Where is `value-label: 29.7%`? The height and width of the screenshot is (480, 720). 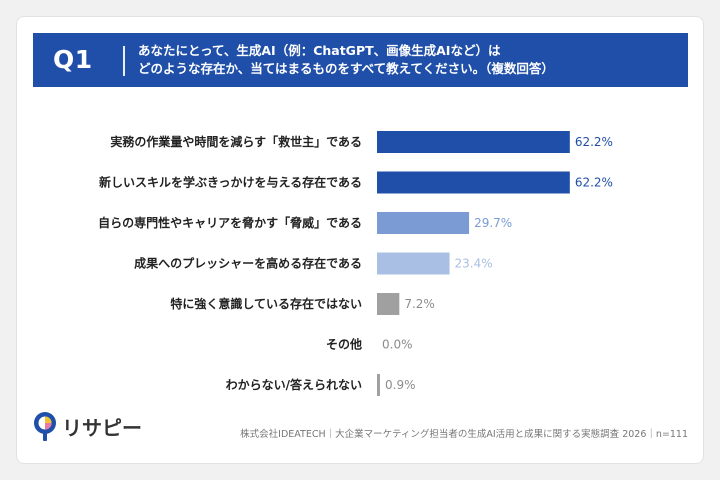
value-label: 29.7% is located at coordinates (493, 223).